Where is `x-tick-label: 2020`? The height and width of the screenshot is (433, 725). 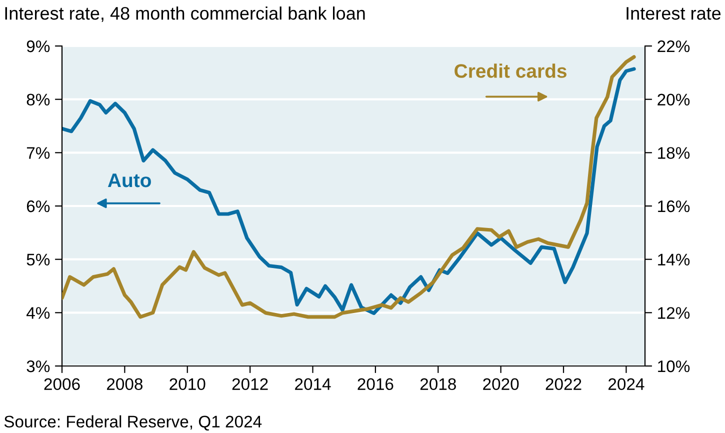
x-tick-label: 2020 is located at coordinates (501, 384).